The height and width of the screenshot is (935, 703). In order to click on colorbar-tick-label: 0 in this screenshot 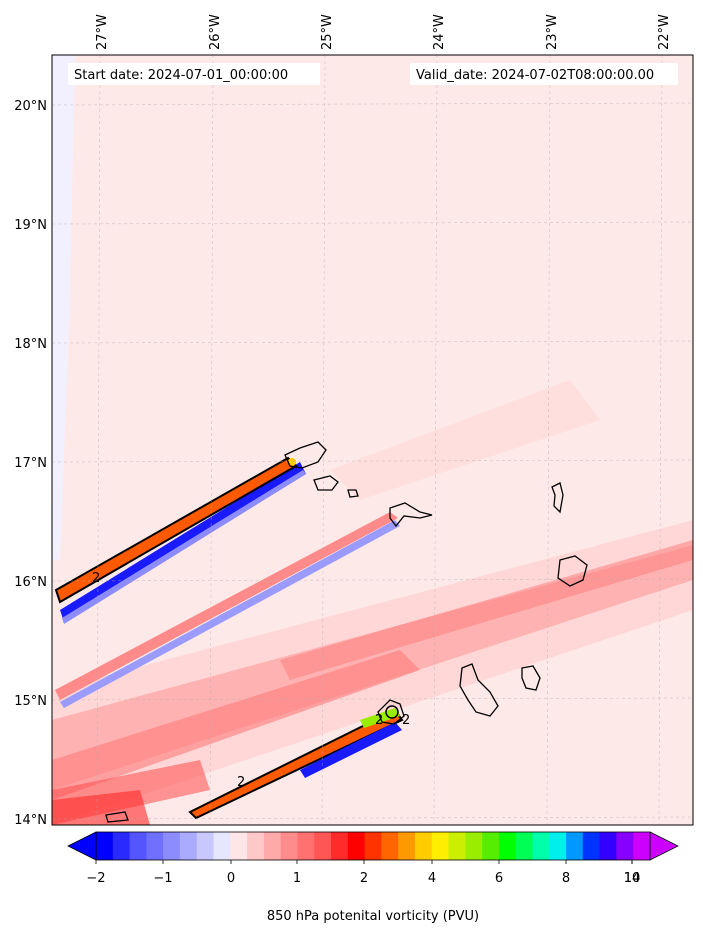, I will do `click(231, 878)`.